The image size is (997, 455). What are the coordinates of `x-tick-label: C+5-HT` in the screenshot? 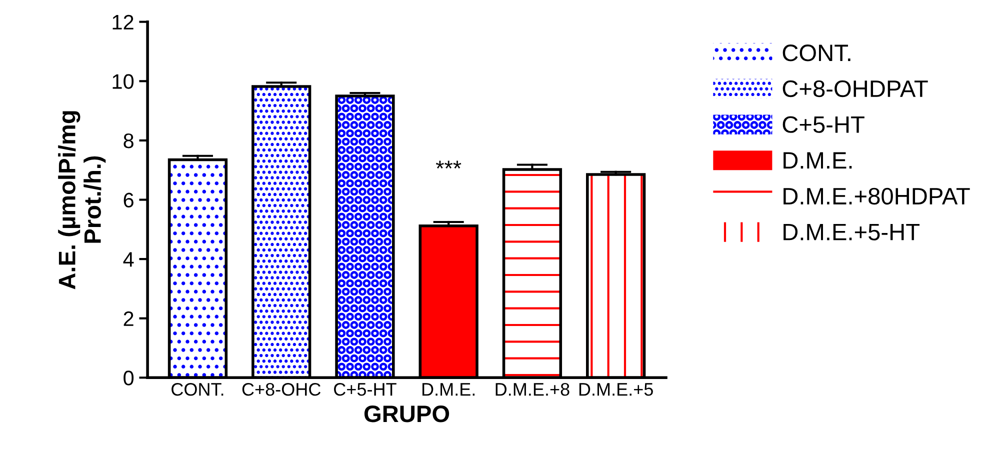 It's located at (365, 389).